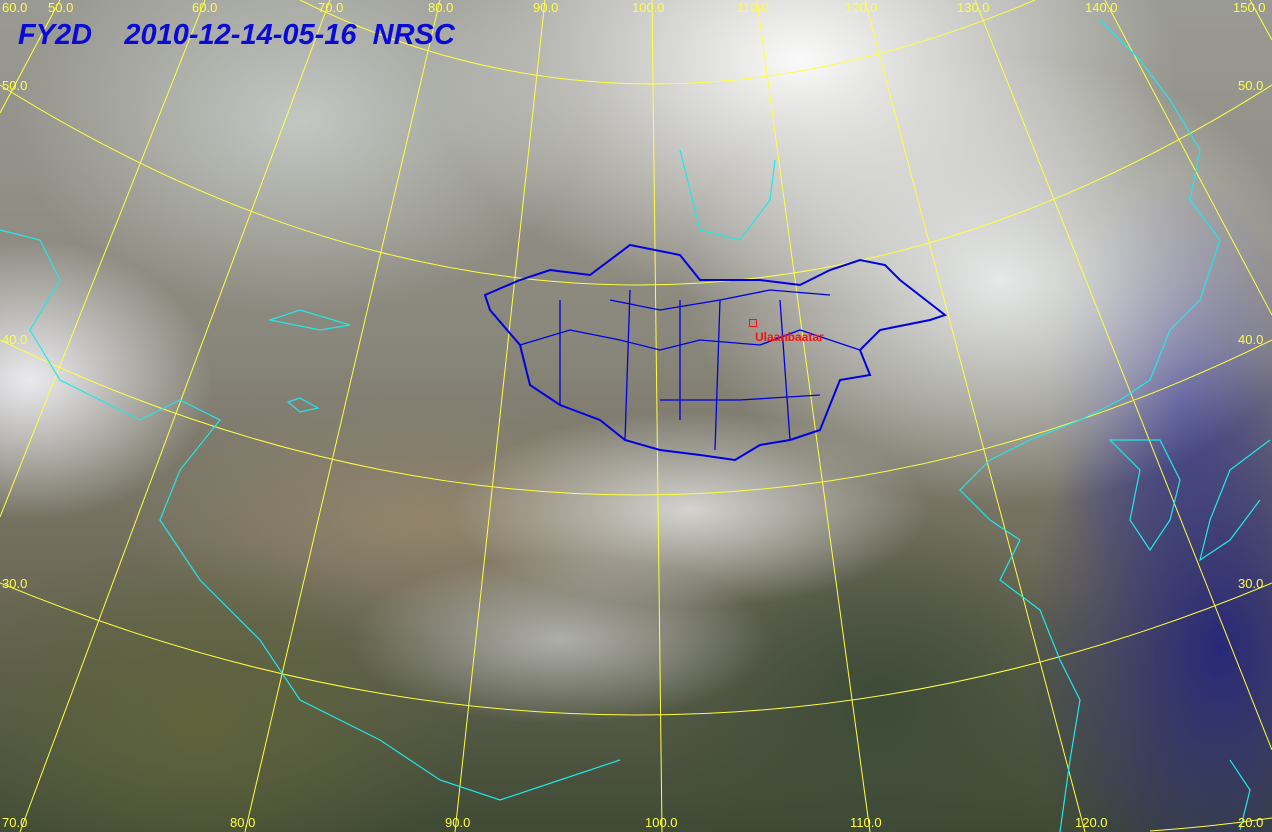 The width and height of the screenshot is (1272, 832). I want to click on top-label: 90.0, so click(546, 7).